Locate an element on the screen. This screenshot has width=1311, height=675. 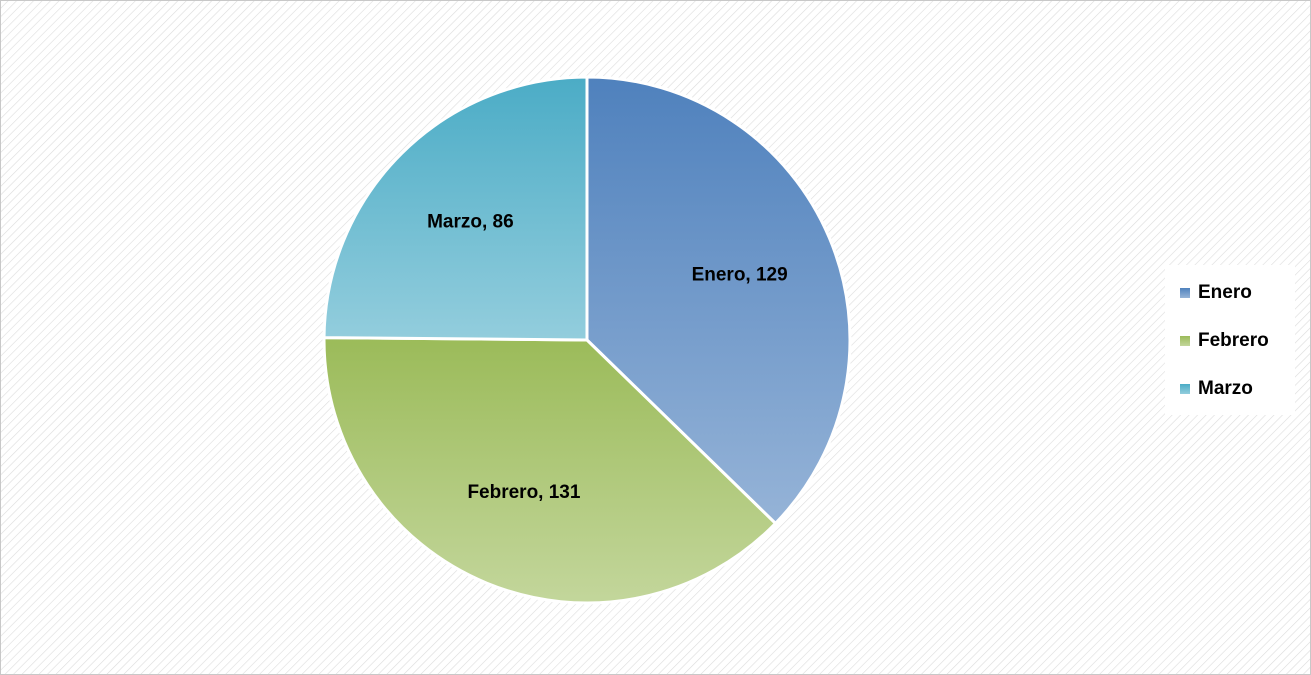
legend-label: Febrero is located at coordinates (1233, 340).